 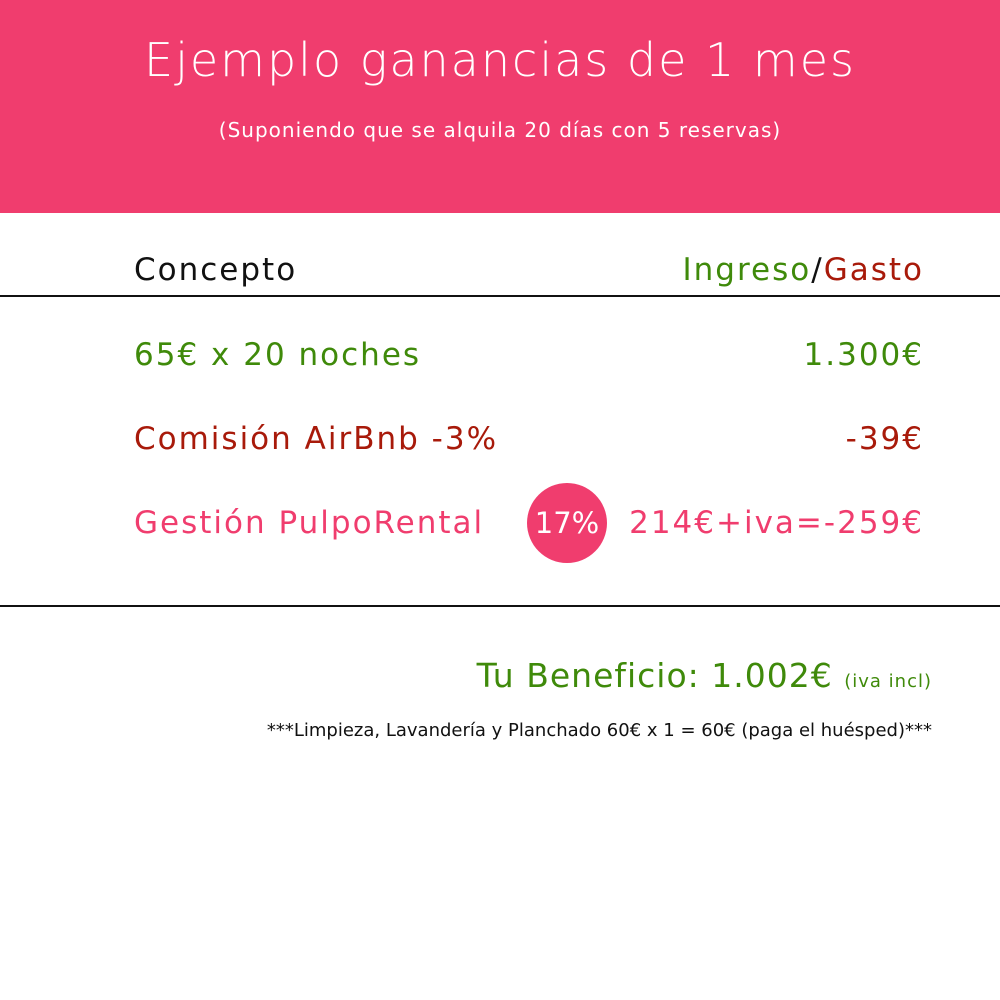 What do you see at coordinates (654, 675) in the screenshot?
I see `benefit-value: Tu Beneficio: 1.002€` at bounding box center [654, 675].